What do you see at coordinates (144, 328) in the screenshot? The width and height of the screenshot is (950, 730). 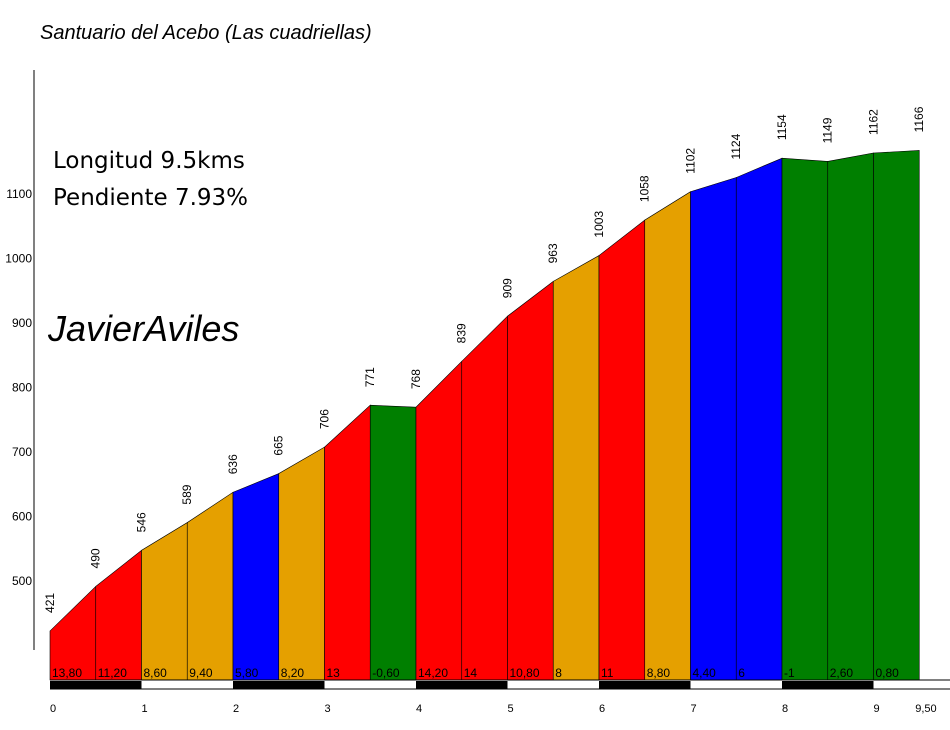 I see `author-watermark: JavierAviles` at bounding box center [144, 328].